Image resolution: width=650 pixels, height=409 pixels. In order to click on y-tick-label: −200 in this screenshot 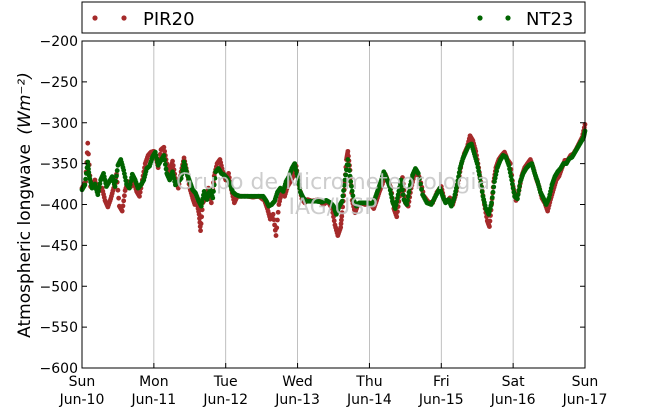, I will do `click(59, 42)`.